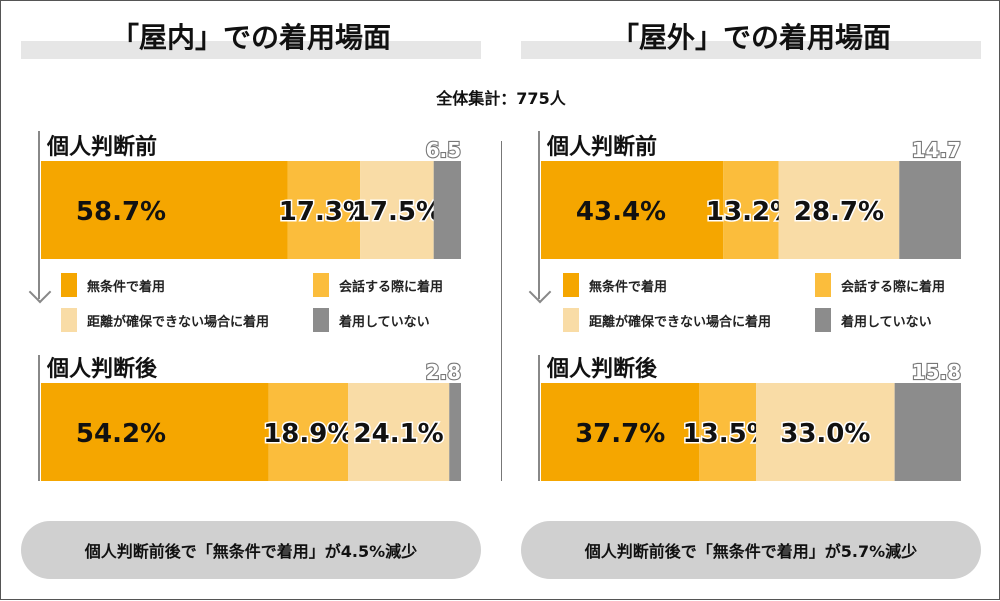 This screenshot has width=1000, height=601. I want to click on data-label: 24.1%, so click(399, 434).